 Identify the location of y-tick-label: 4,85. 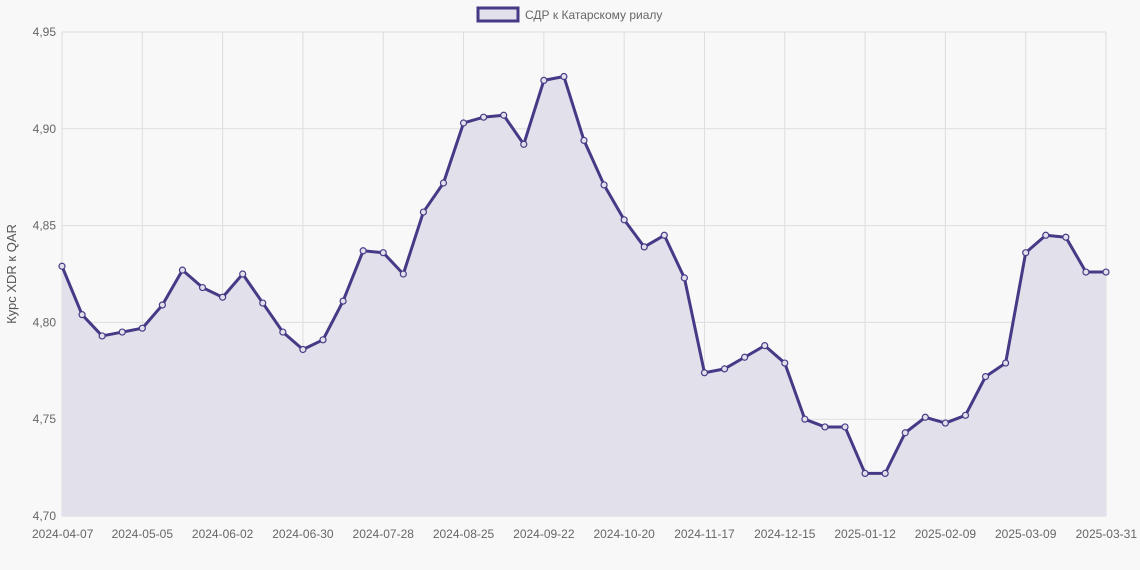
(45, 226).